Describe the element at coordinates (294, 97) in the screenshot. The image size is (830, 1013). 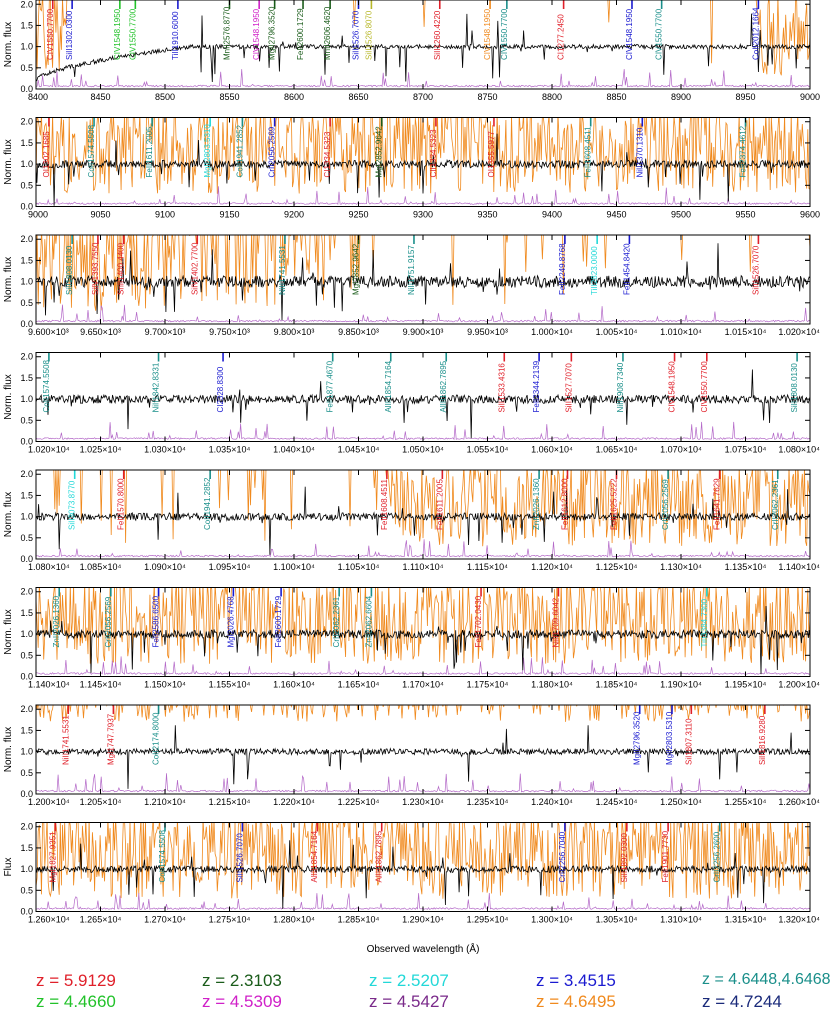
I see `x-tick-label: 8600` at that location.